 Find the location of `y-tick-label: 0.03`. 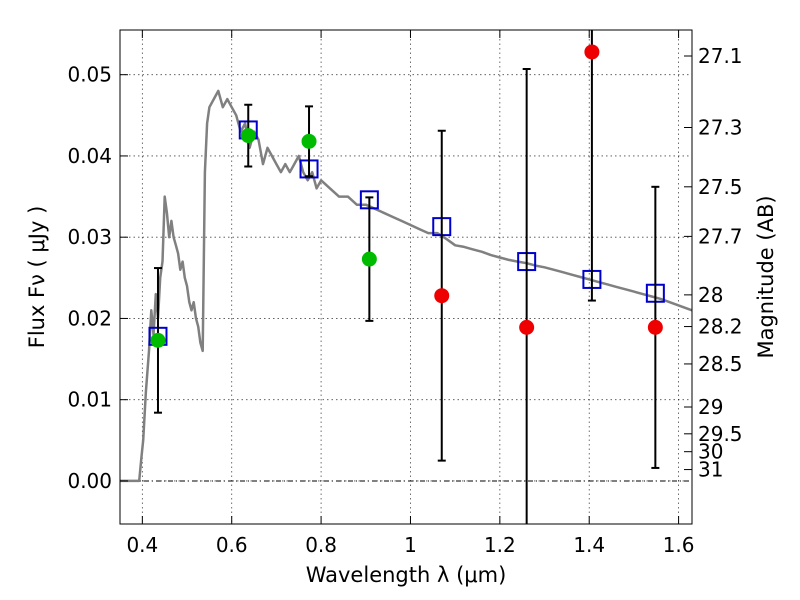

y-tick-label: 0.03 is located at coordinates (89, 237).